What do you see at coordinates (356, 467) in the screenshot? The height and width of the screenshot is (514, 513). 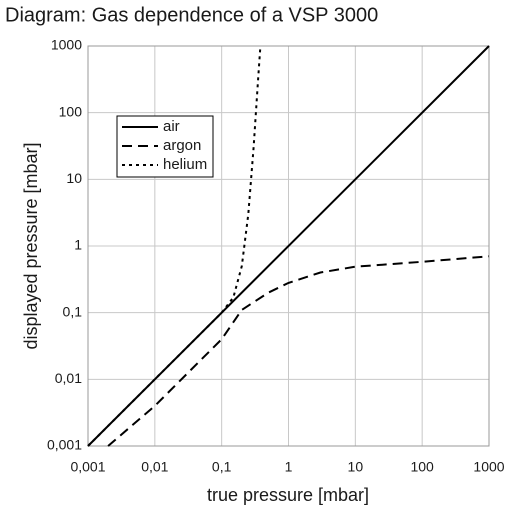 I see `x-tick-label: 10` at bounding box center [356, 467].